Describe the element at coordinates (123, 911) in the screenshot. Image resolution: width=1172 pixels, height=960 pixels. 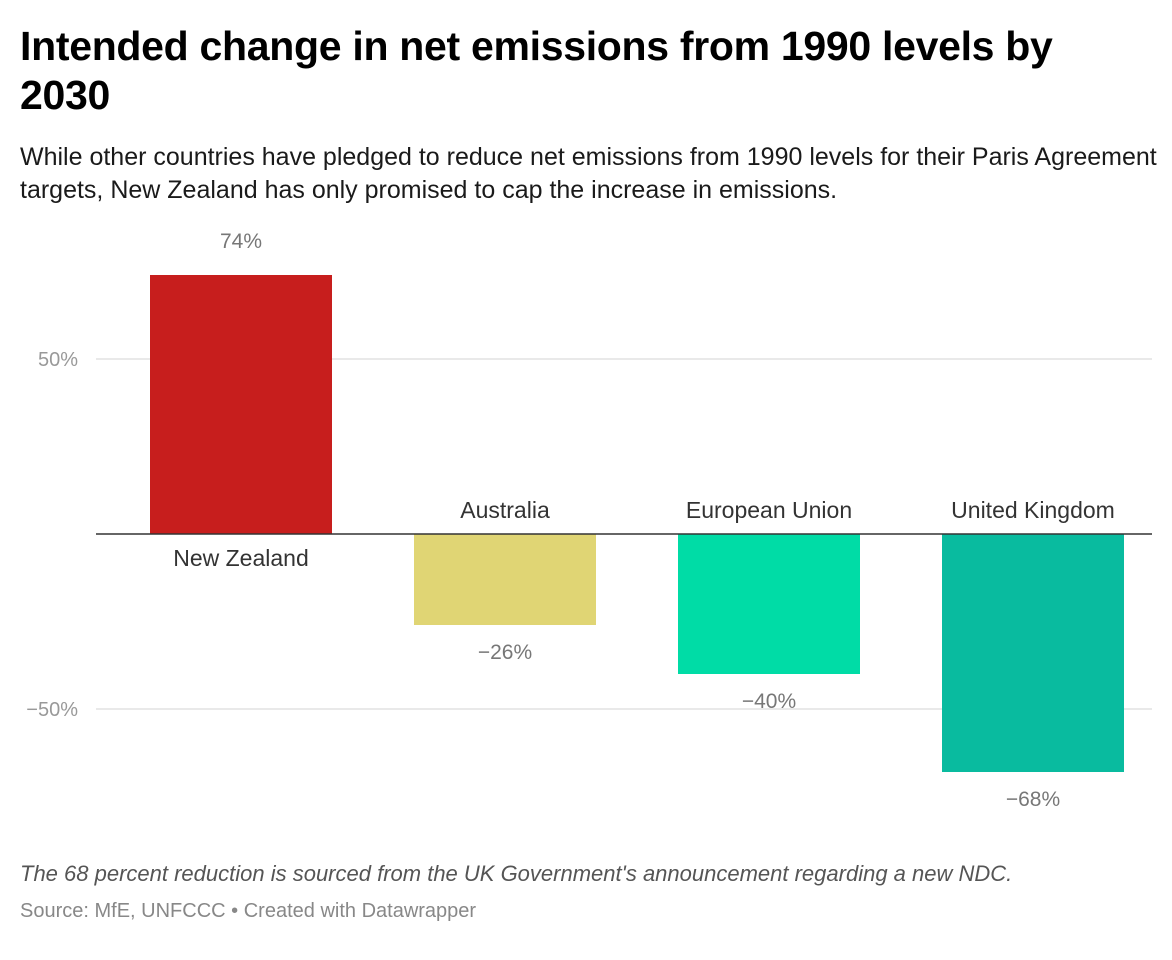
I see `source-text: Source: MfE, UNFCCC` at that location.